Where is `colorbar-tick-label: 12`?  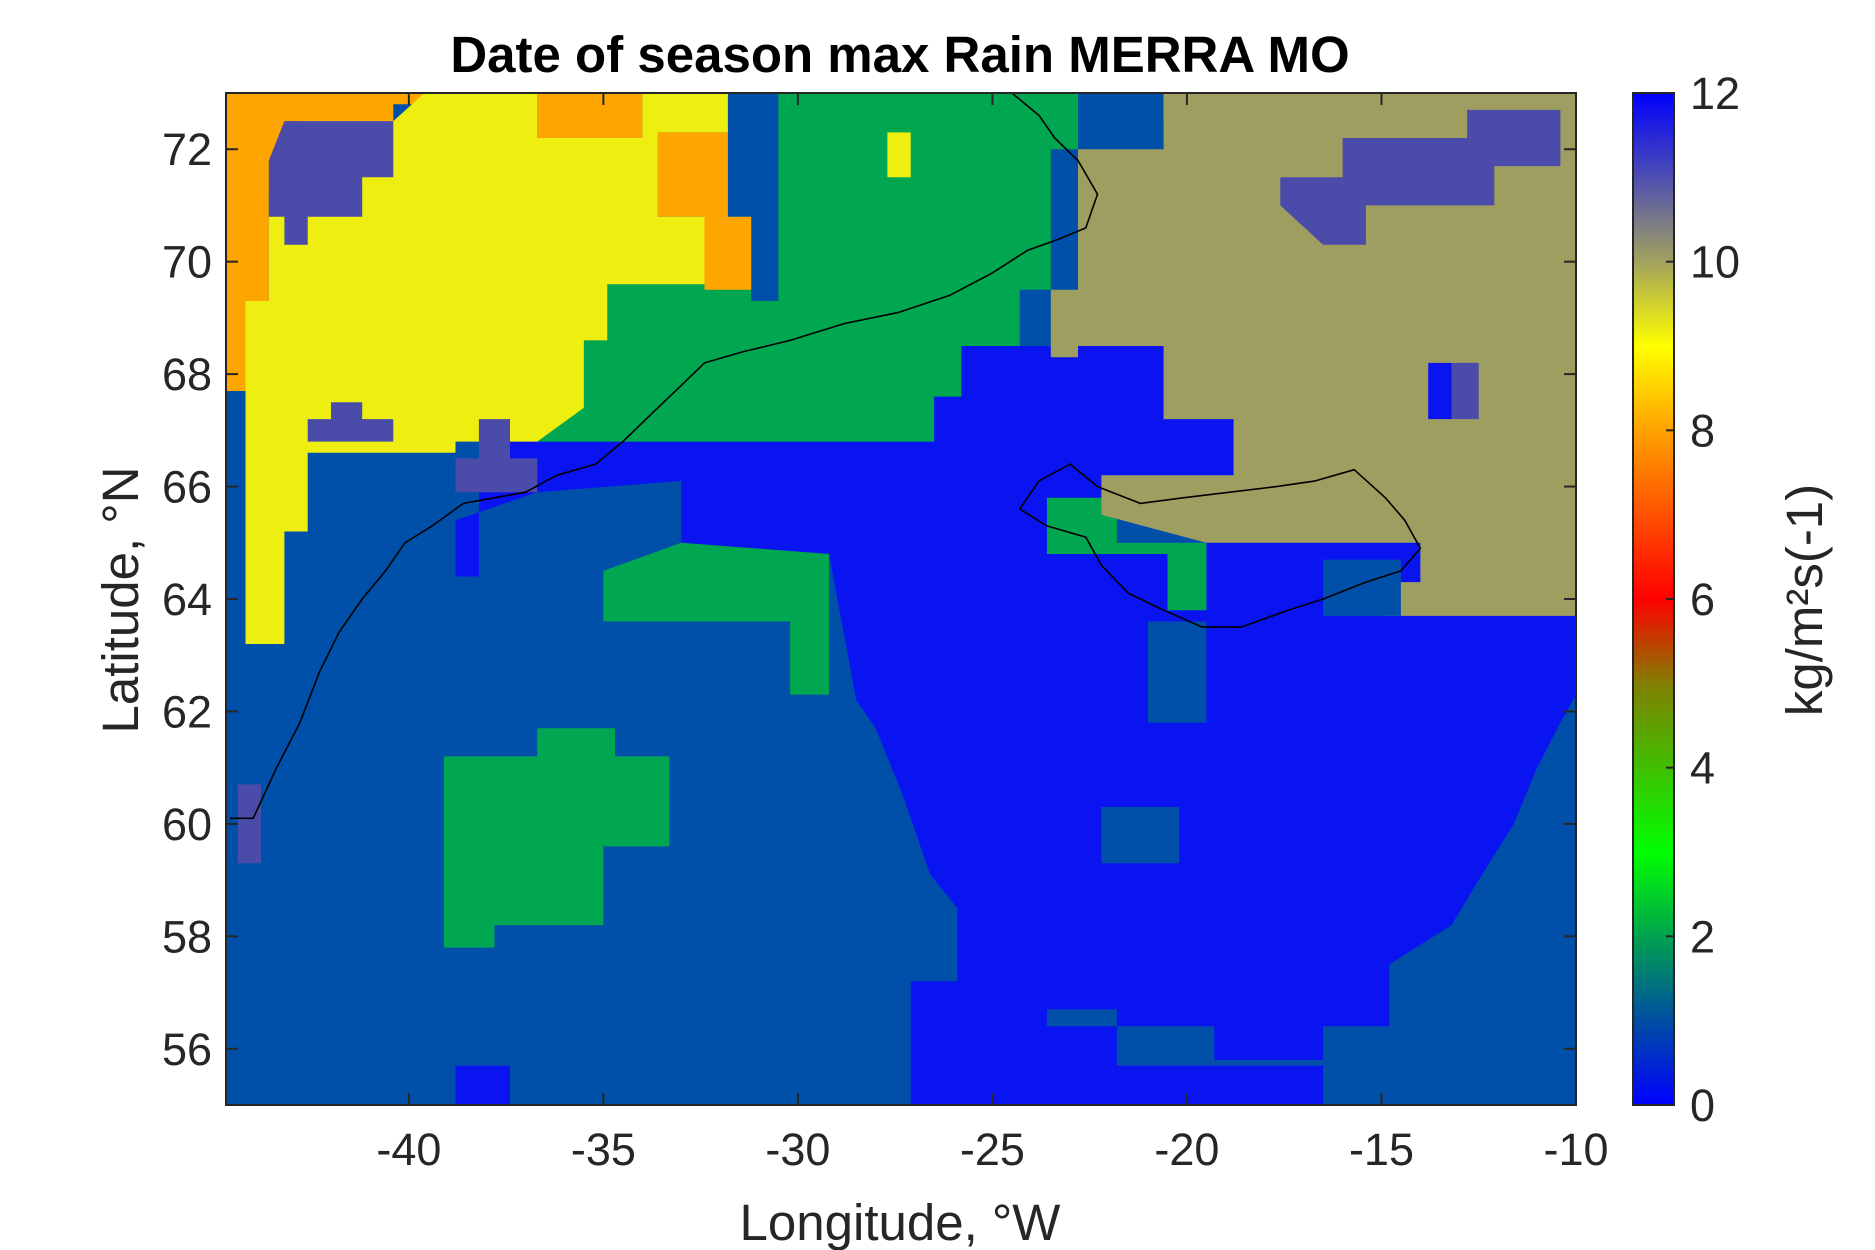
colorbar-tick-label: 12 is located at coordinates (1715, 93).